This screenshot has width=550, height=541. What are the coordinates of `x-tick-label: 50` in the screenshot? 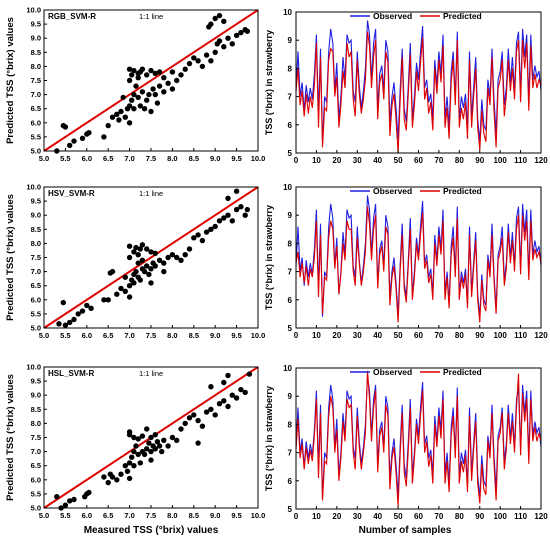 It's located at (398, 335).